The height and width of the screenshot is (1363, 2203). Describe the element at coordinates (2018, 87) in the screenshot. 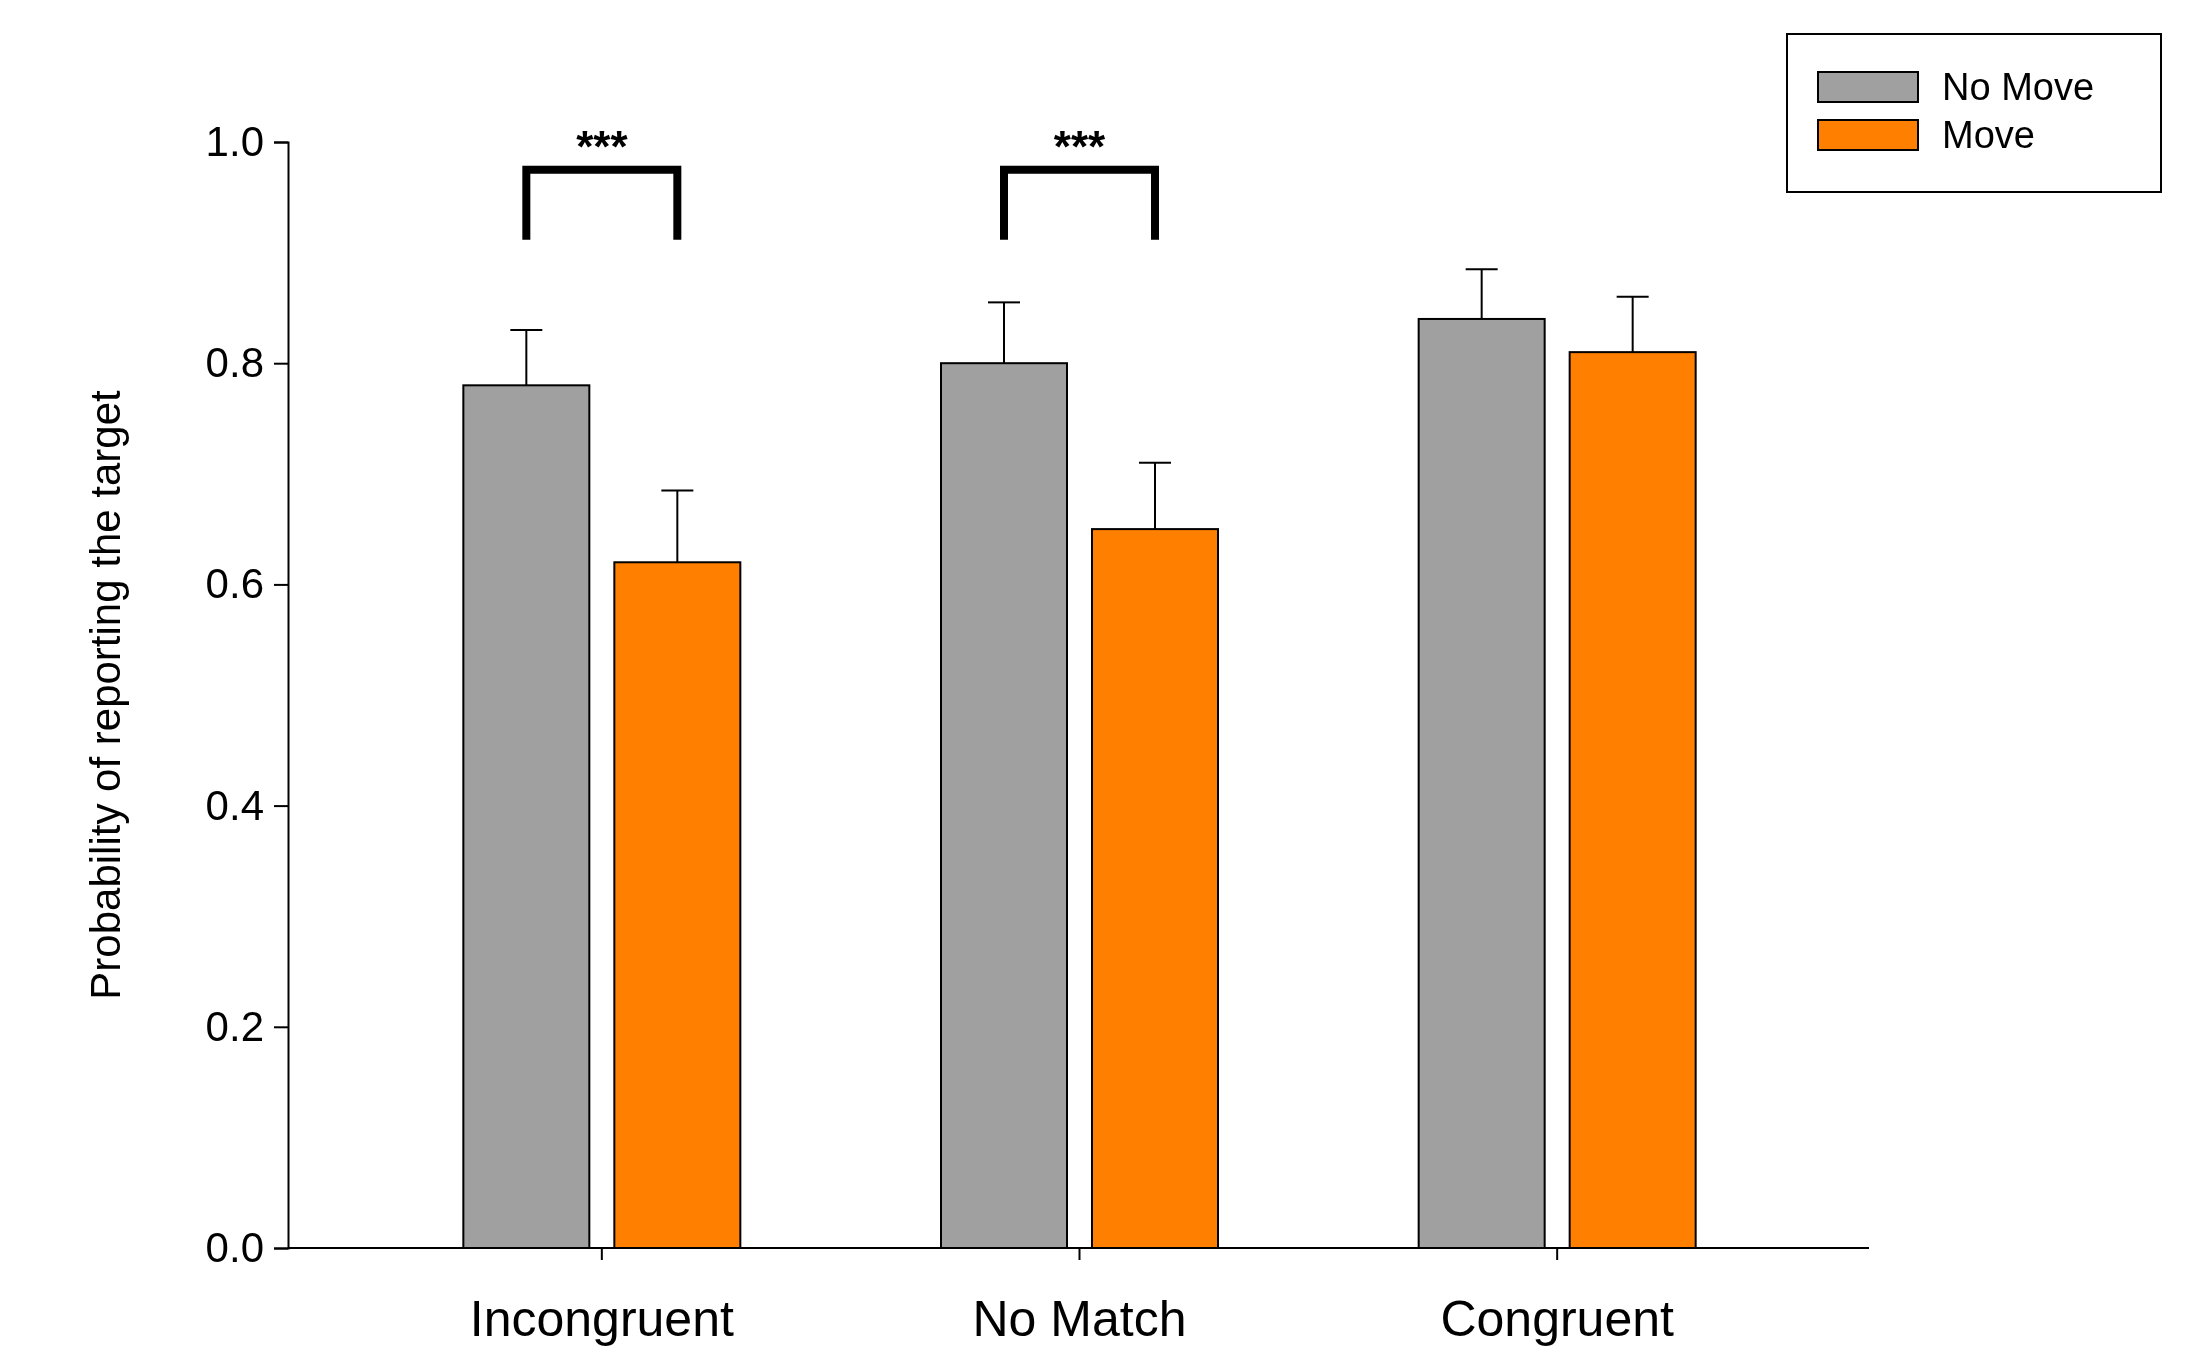

I see `legend-label: No Move` at that location.